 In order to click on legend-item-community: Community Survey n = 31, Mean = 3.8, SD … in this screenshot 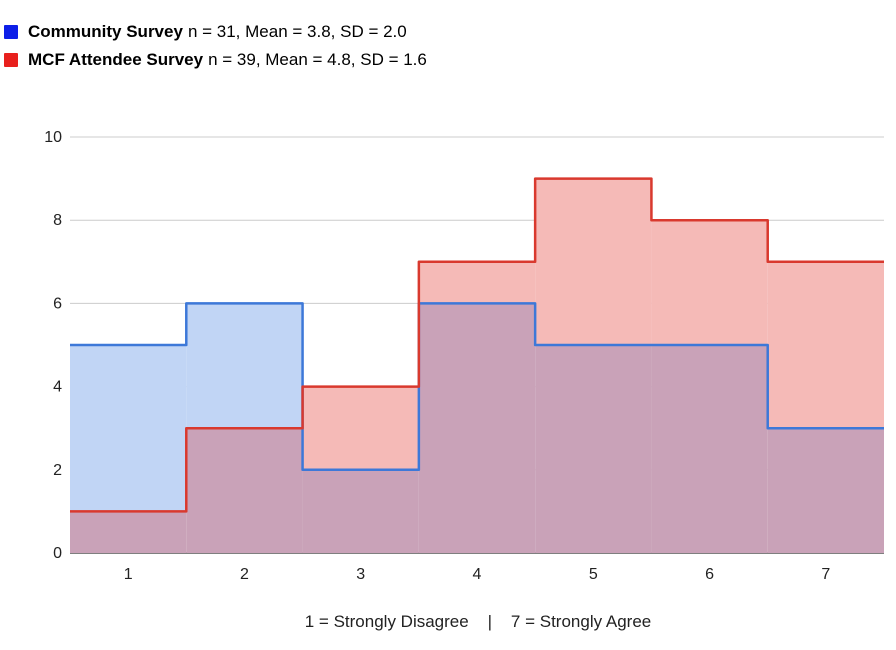, I will do `click(215, 32)`.